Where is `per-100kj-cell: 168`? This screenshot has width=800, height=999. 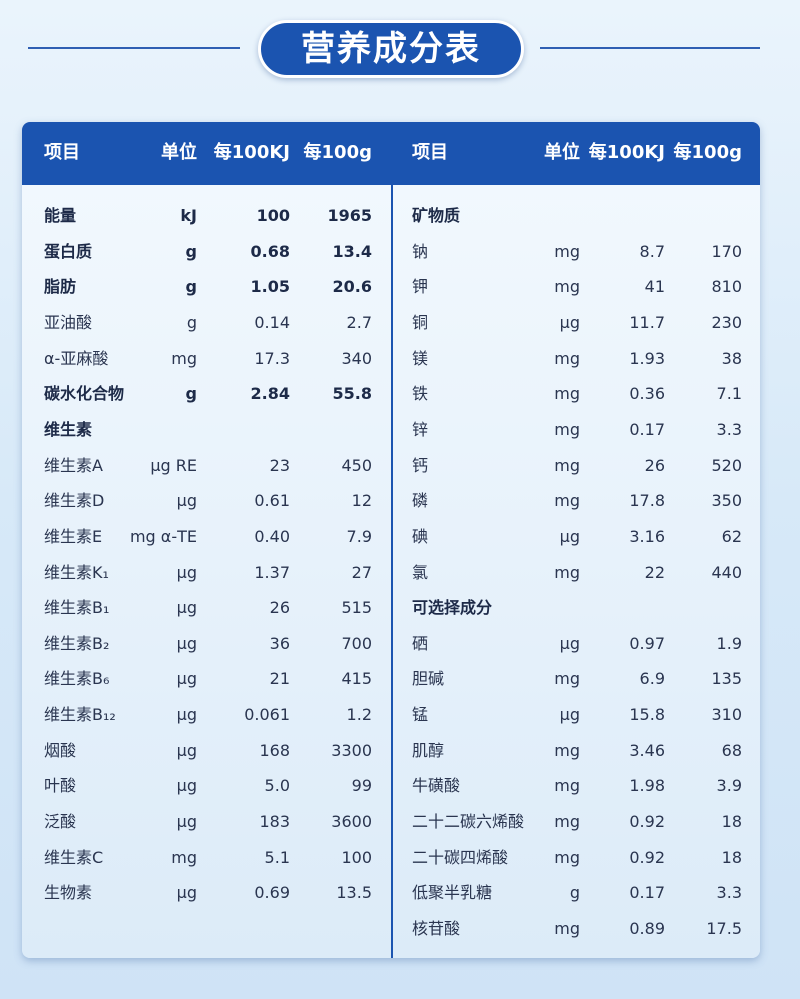 per-100kj-cell: 168 is located at coordinates (274, 750).